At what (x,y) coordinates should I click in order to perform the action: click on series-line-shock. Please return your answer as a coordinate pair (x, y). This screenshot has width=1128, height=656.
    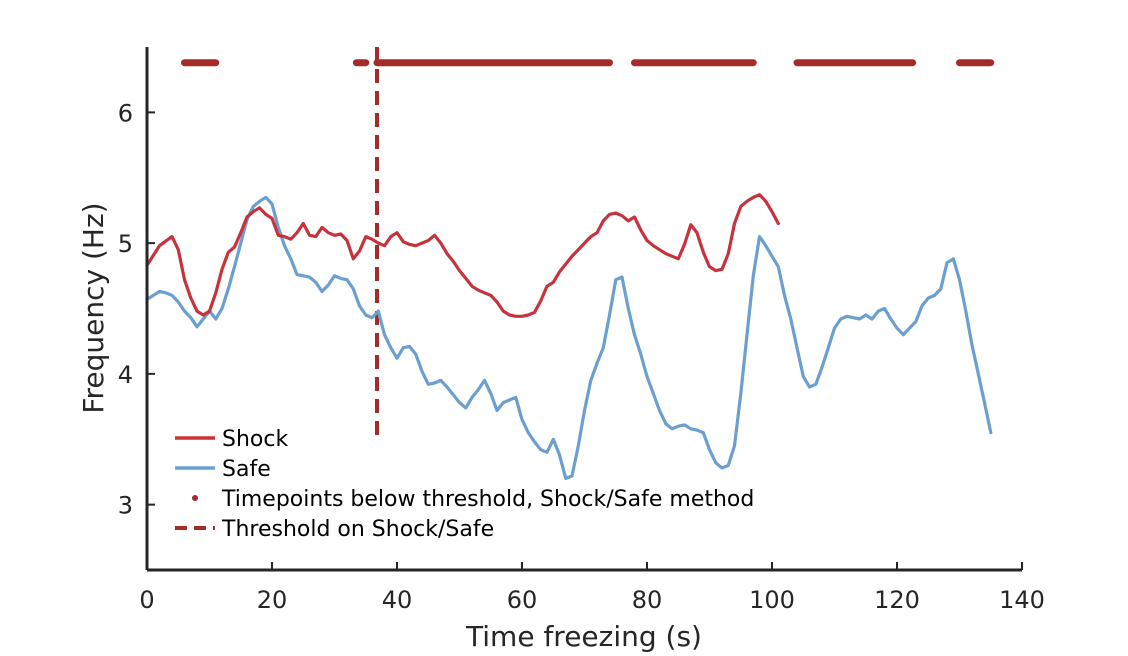
    Looking at the image, I should click on (462, 255).